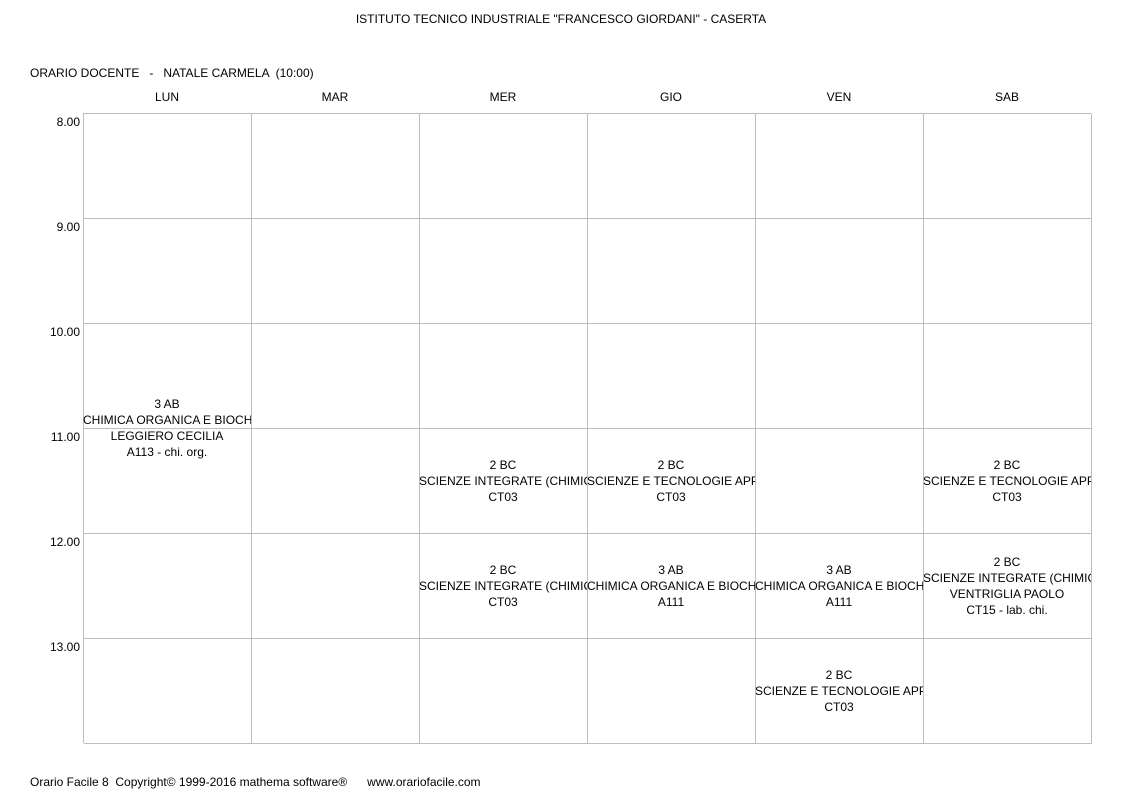 The image size is (1122, 793). Describe the element at coordinates (64, 647) in the screenshot. I see `time-label: 13.00` at that location.